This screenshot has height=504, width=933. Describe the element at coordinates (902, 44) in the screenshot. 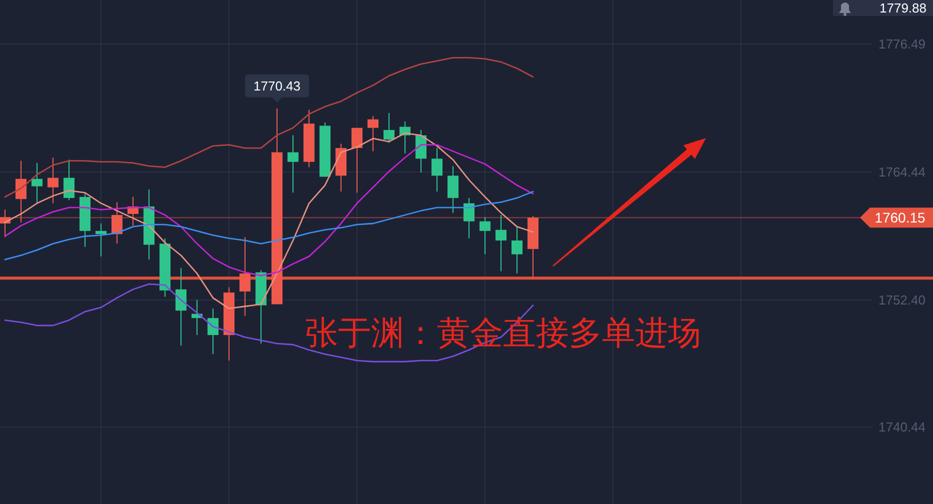

I see `y-tick-label: 1776.49` at that location.